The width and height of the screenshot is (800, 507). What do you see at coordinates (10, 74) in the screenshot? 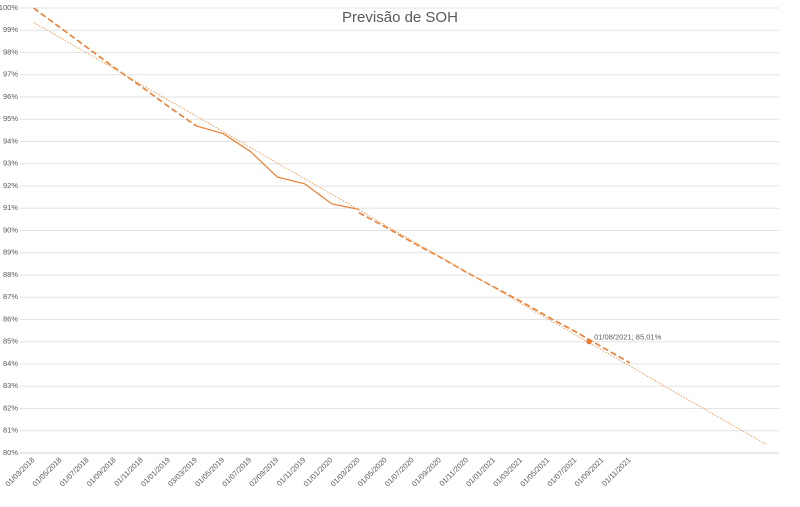
I see `y-tick-label: 97%` at bounding box center [10, 74].